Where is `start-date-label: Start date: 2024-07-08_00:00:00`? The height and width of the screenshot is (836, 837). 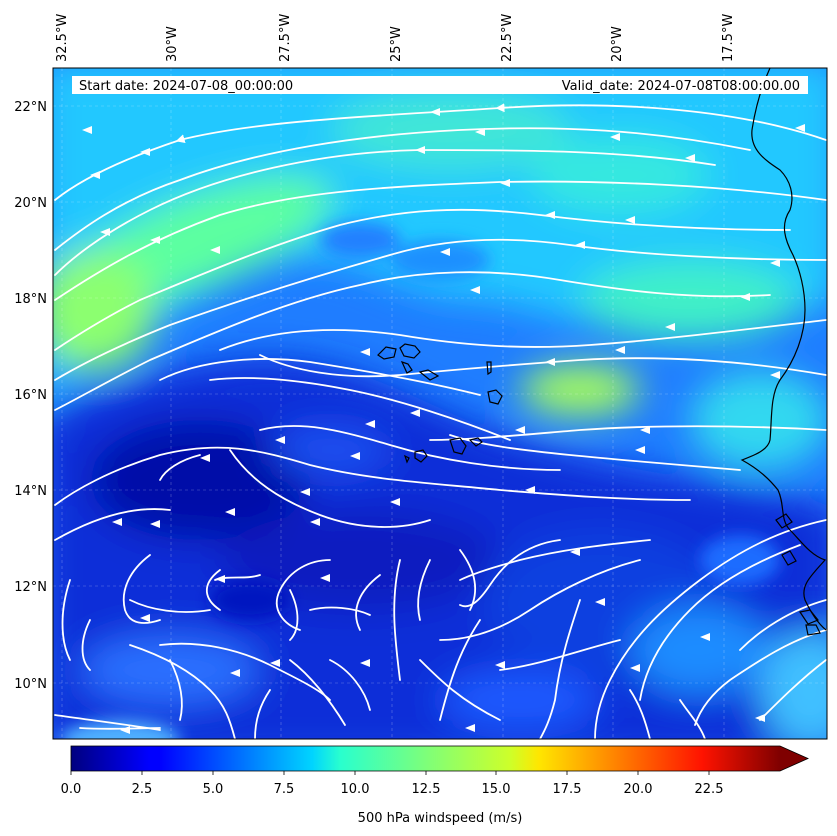 start-date-label: Start date: 2024-07-08_00:00:00 is located at coordinates (186, 86).